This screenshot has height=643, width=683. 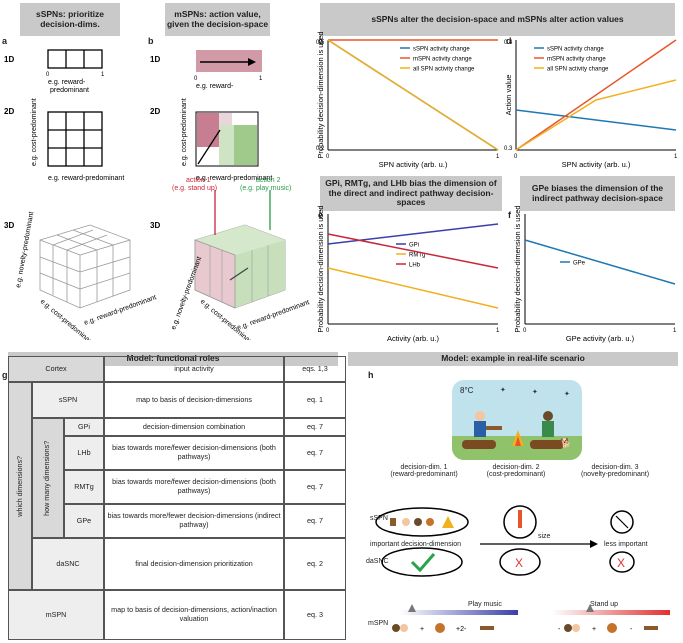 I want to click on sspn-row-label: sSPN, so click(x=379, y=518).